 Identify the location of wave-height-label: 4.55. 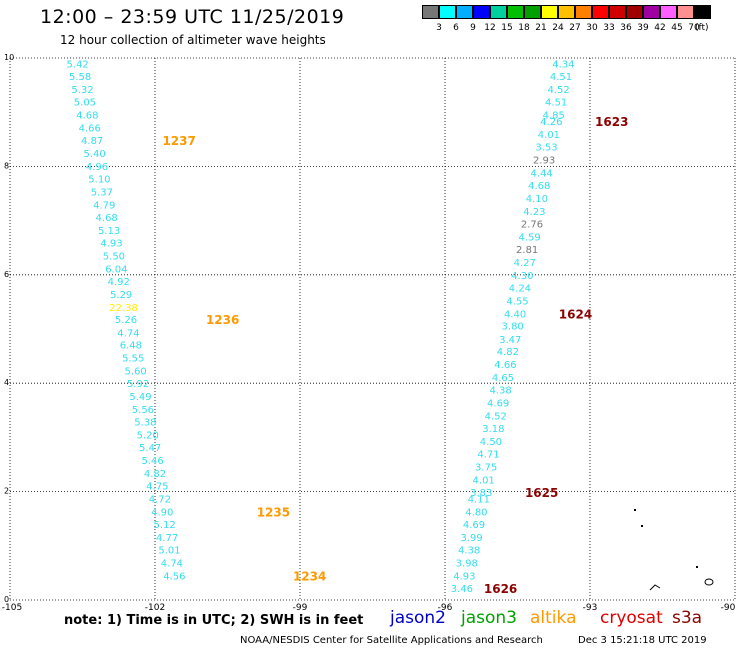
(517, 301).